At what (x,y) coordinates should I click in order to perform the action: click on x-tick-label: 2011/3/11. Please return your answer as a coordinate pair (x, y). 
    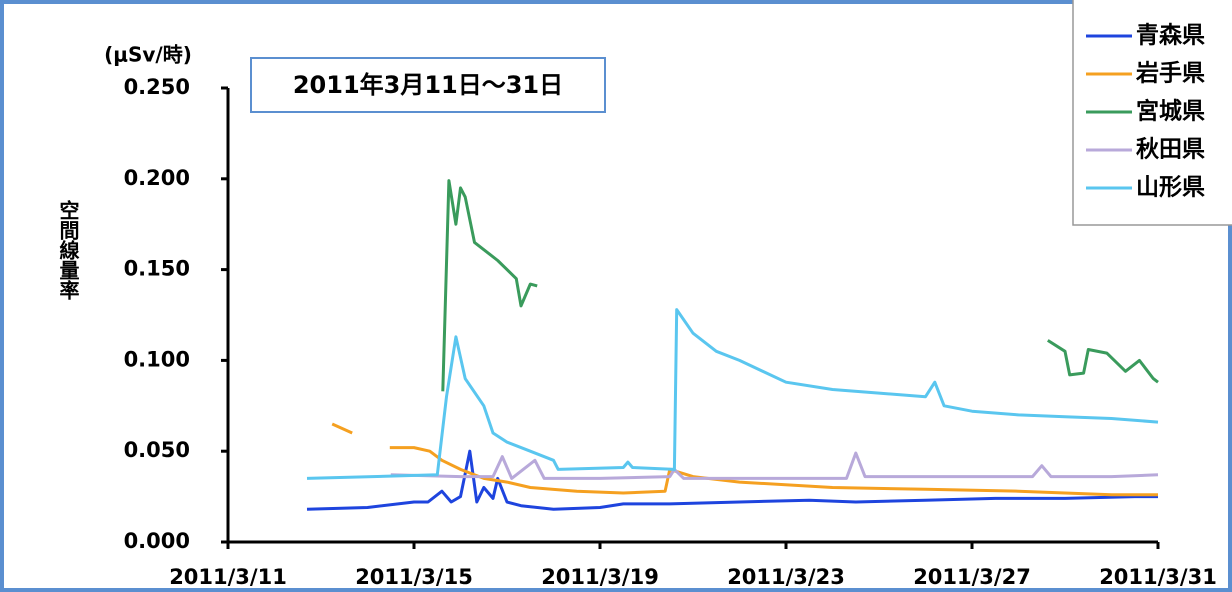
    Looking at the image, I should click on (228, 577).